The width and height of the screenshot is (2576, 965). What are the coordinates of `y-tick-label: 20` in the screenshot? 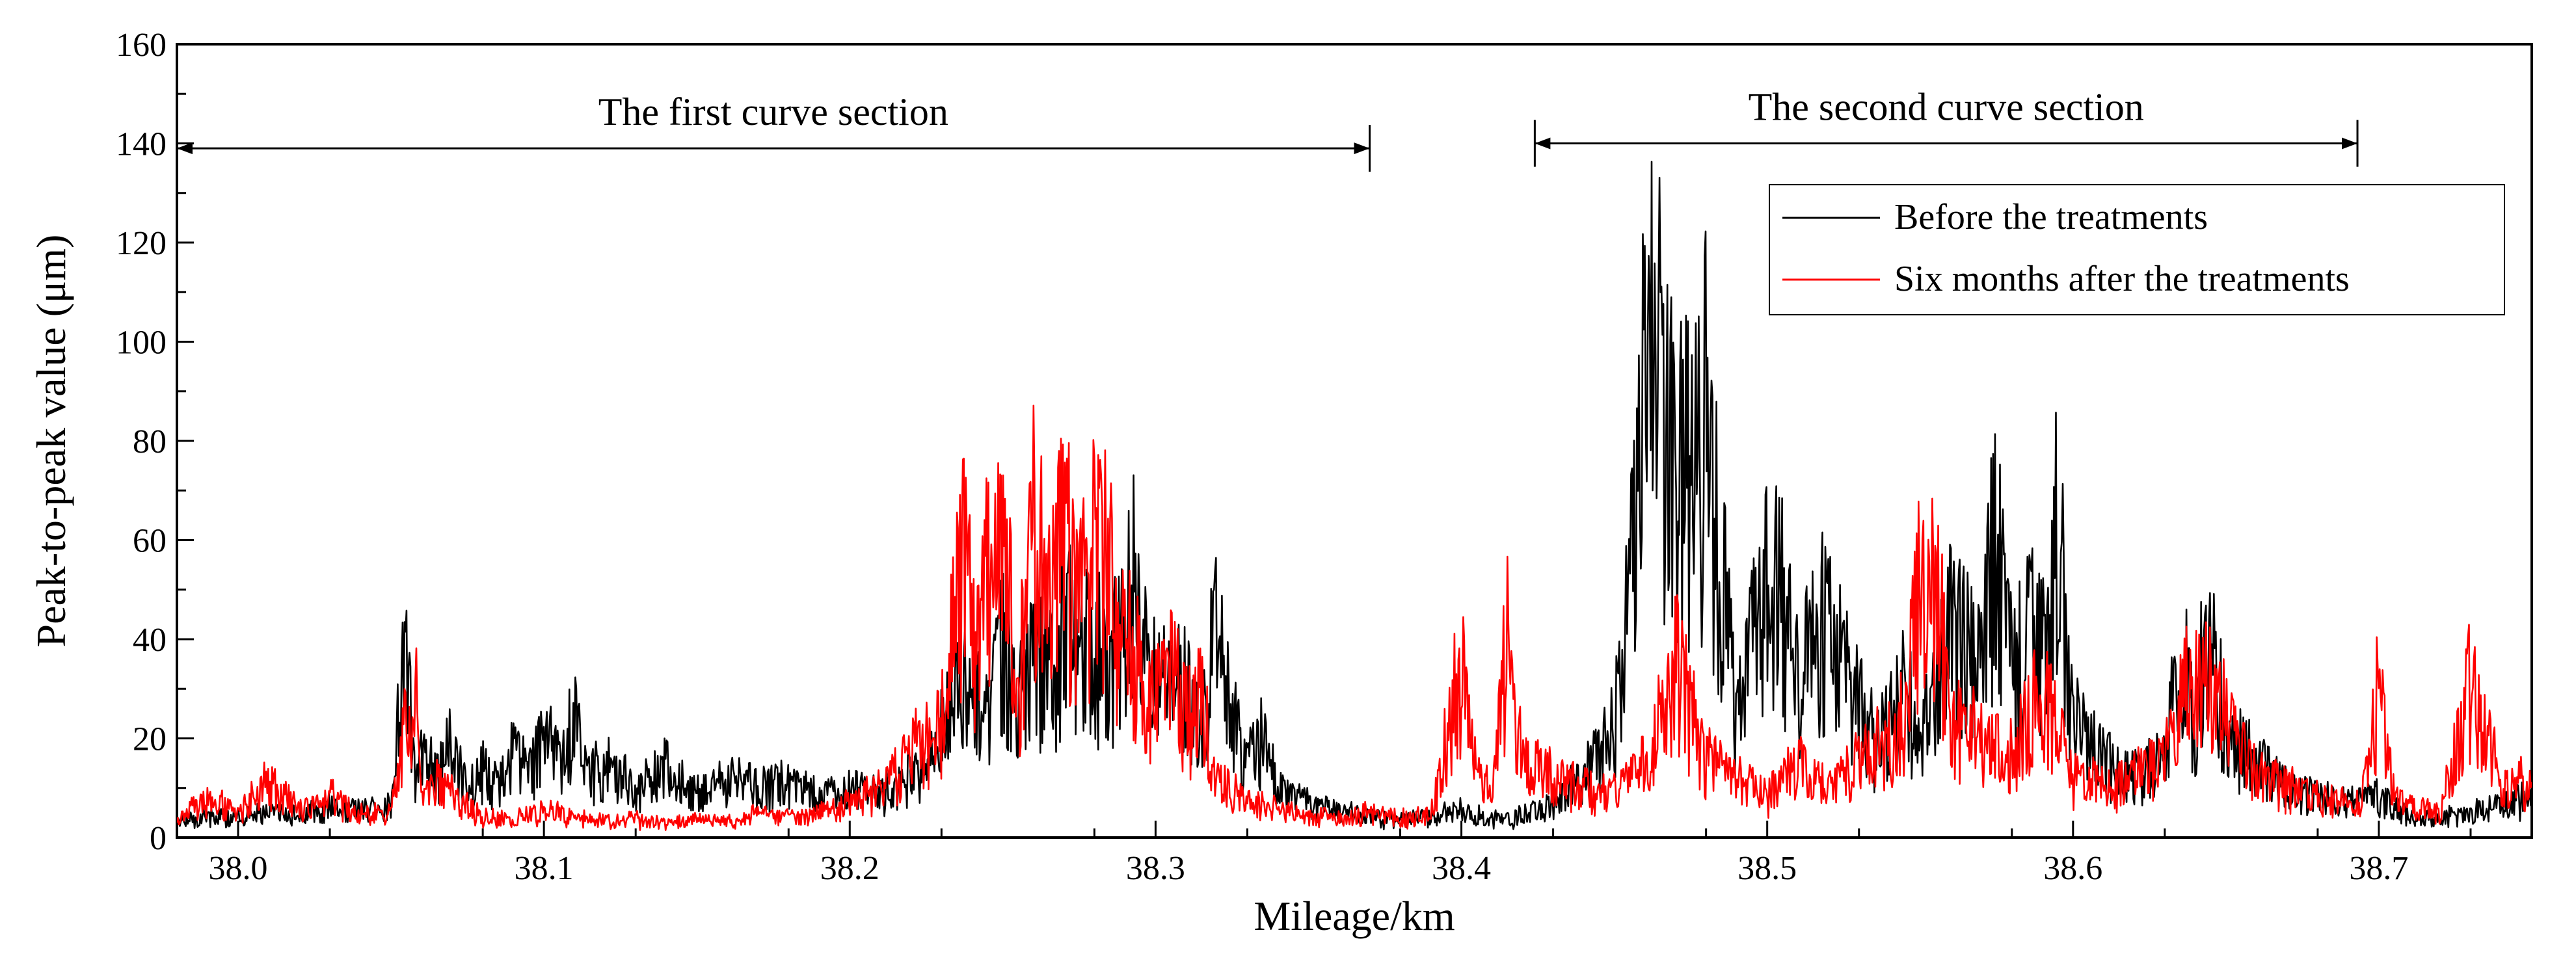 It's located at (150, 740).